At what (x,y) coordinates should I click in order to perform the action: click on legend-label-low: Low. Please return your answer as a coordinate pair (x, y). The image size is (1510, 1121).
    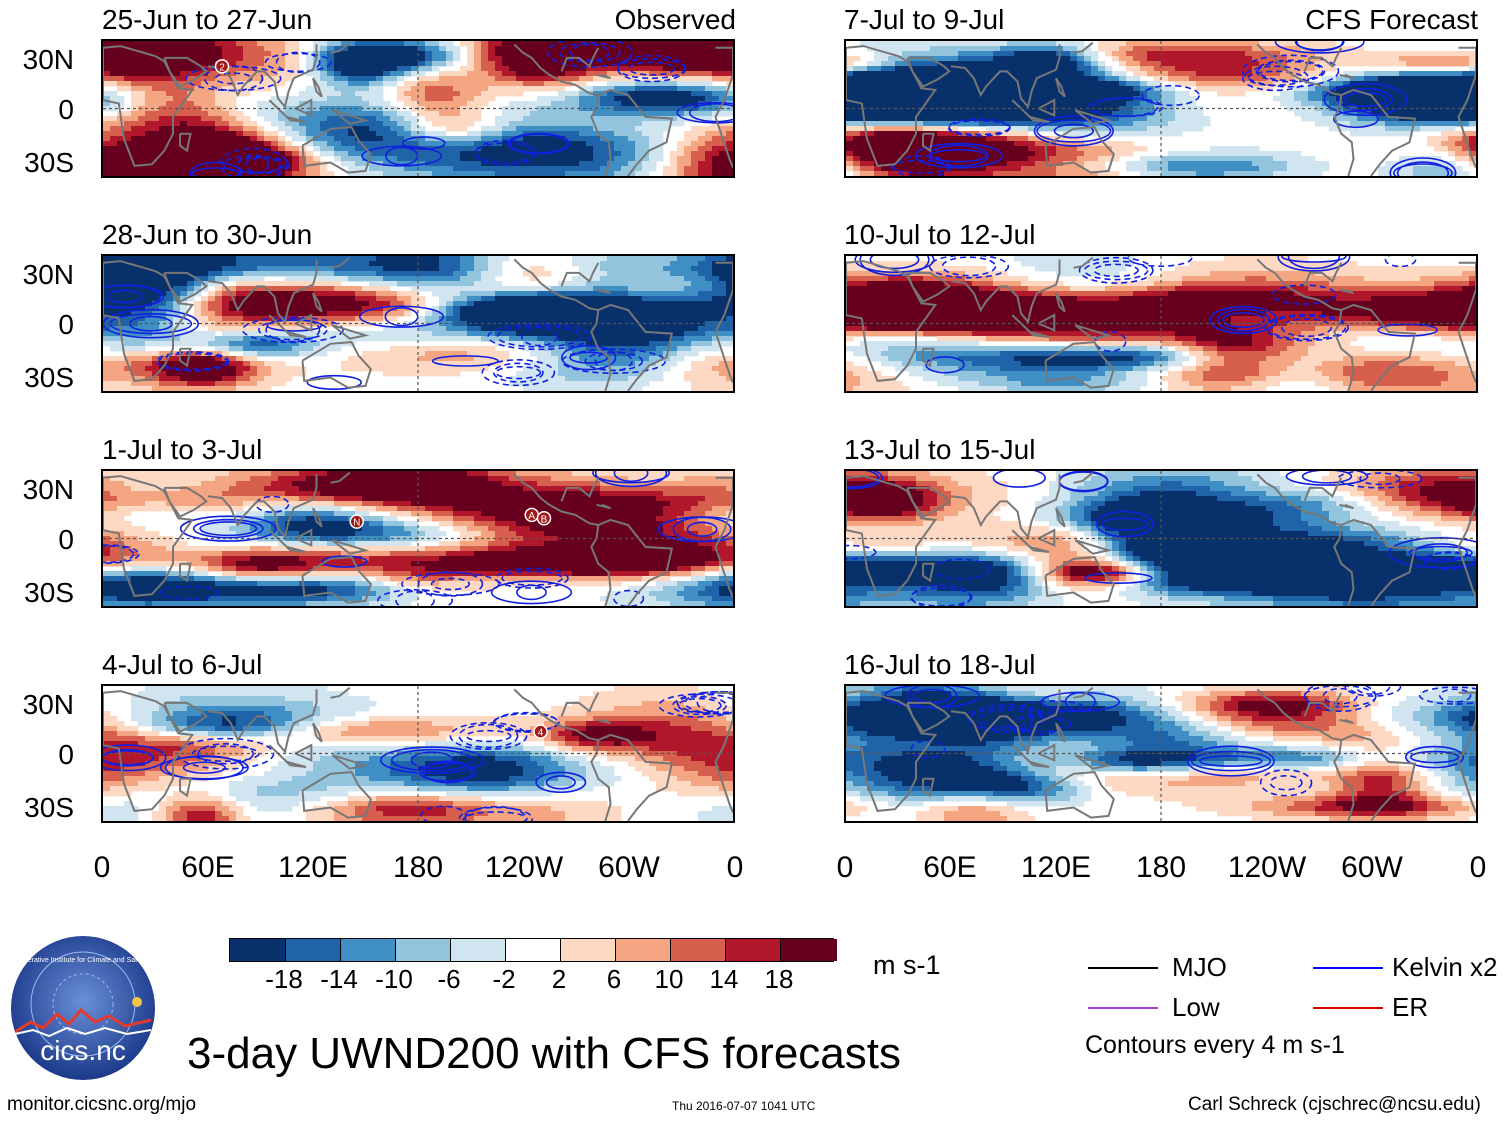
    Looking at the image, I should click on (1196, 1007).